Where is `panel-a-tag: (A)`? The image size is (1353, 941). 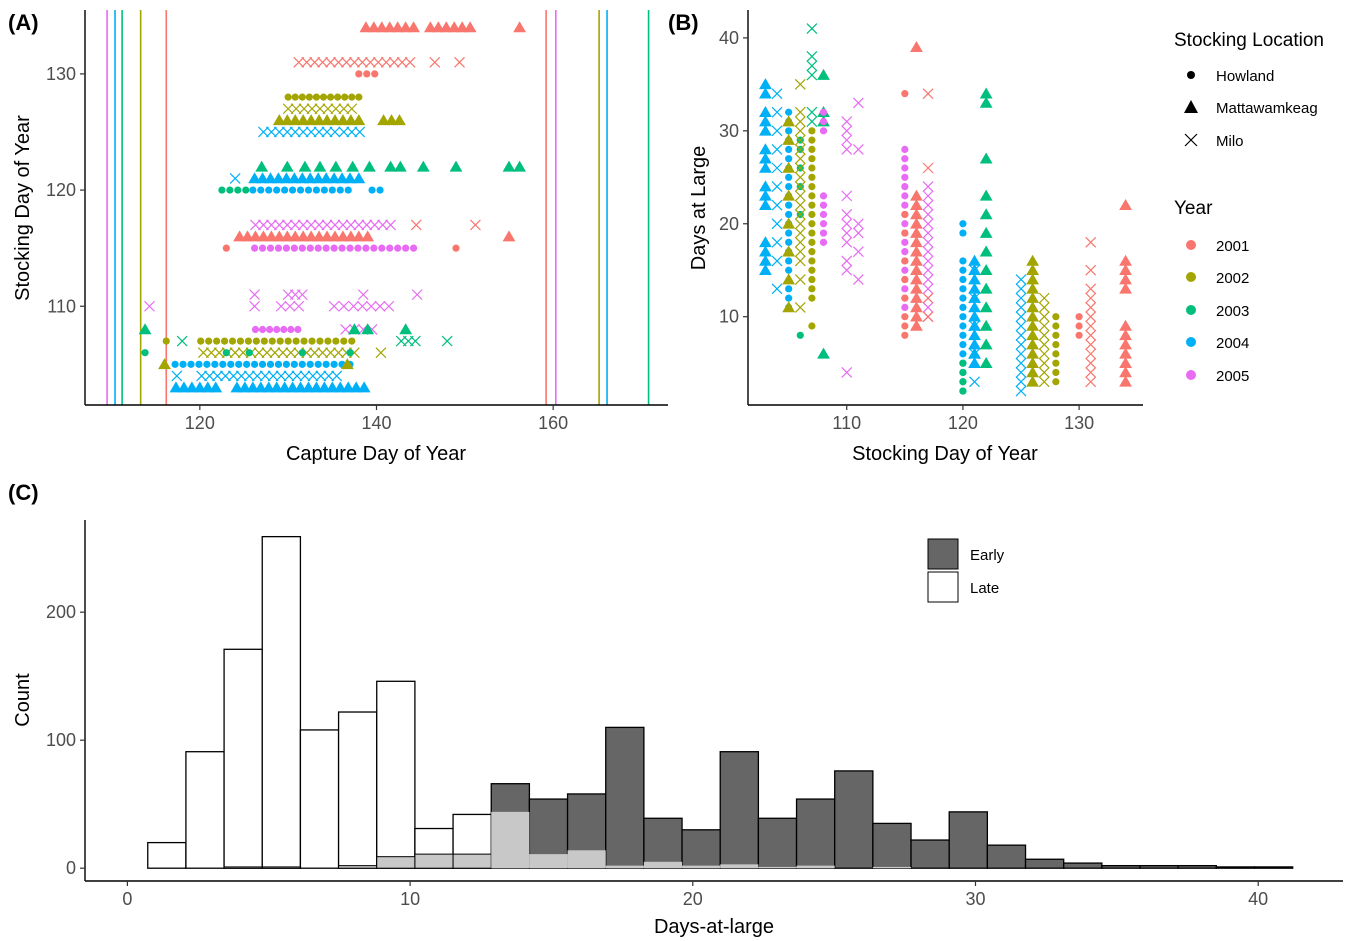
panel-a-tag: (A) is located at coordinates (23, 22).